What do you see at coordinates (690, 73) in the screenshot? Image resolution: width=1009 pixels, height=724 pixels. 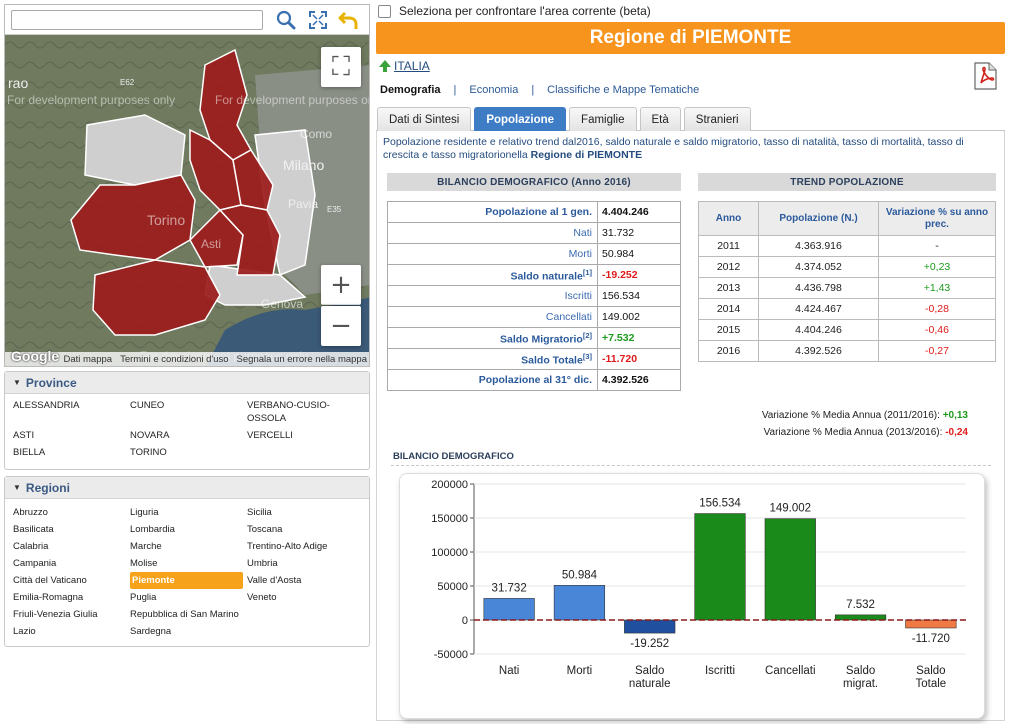 I see `breadcrumb: ITALIA` at bounding box center [690, 73].